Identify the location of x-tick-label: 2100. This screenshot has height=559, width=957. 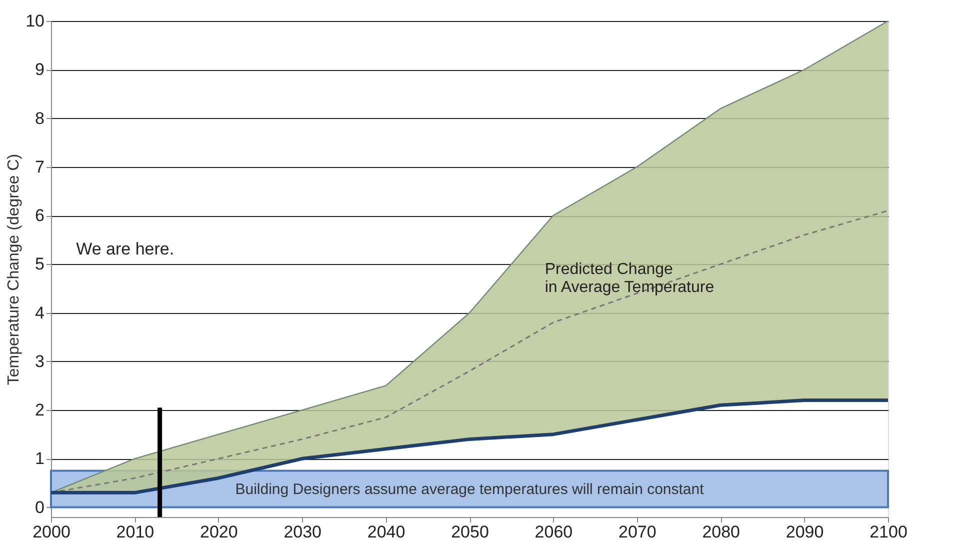
(889, 532).